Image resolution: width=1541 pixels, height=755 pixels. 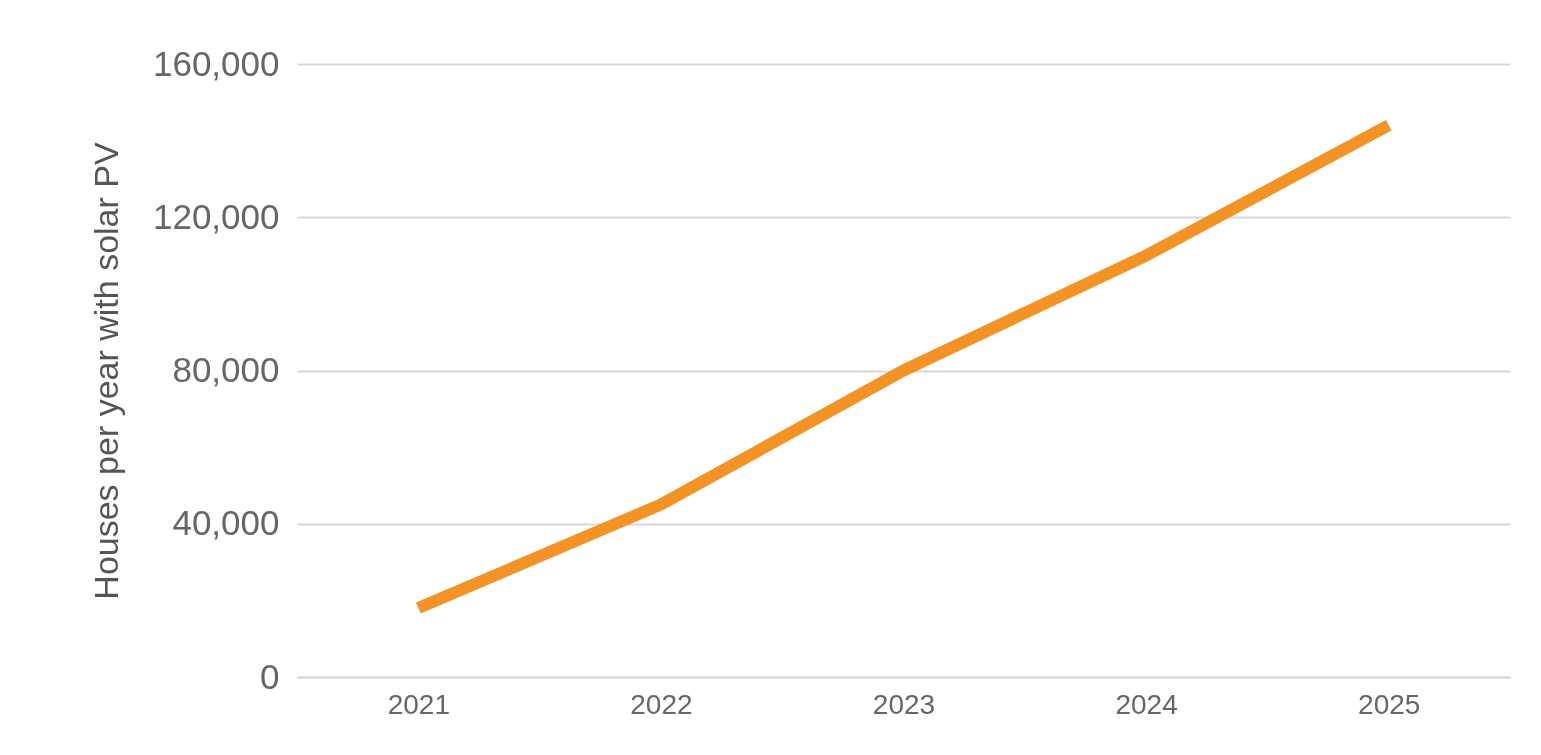 What do you see at coordinates (105, 371) in the screenshot?
I see `y-axis-title: Houses per year with solar PV` at bounding box center [105, 371].